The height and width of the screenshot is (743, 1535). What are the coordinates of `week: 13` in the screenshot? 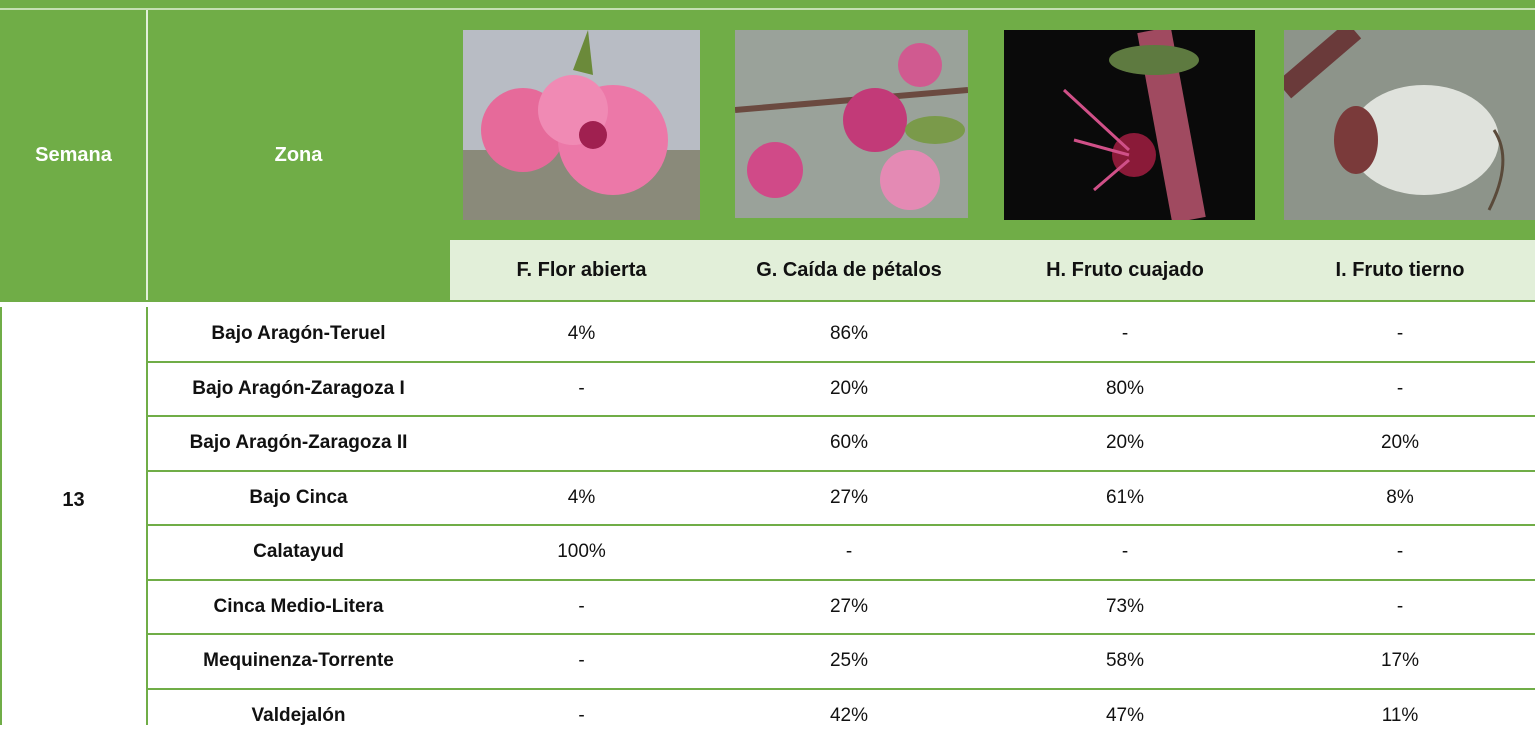 It's located at (73, 500).